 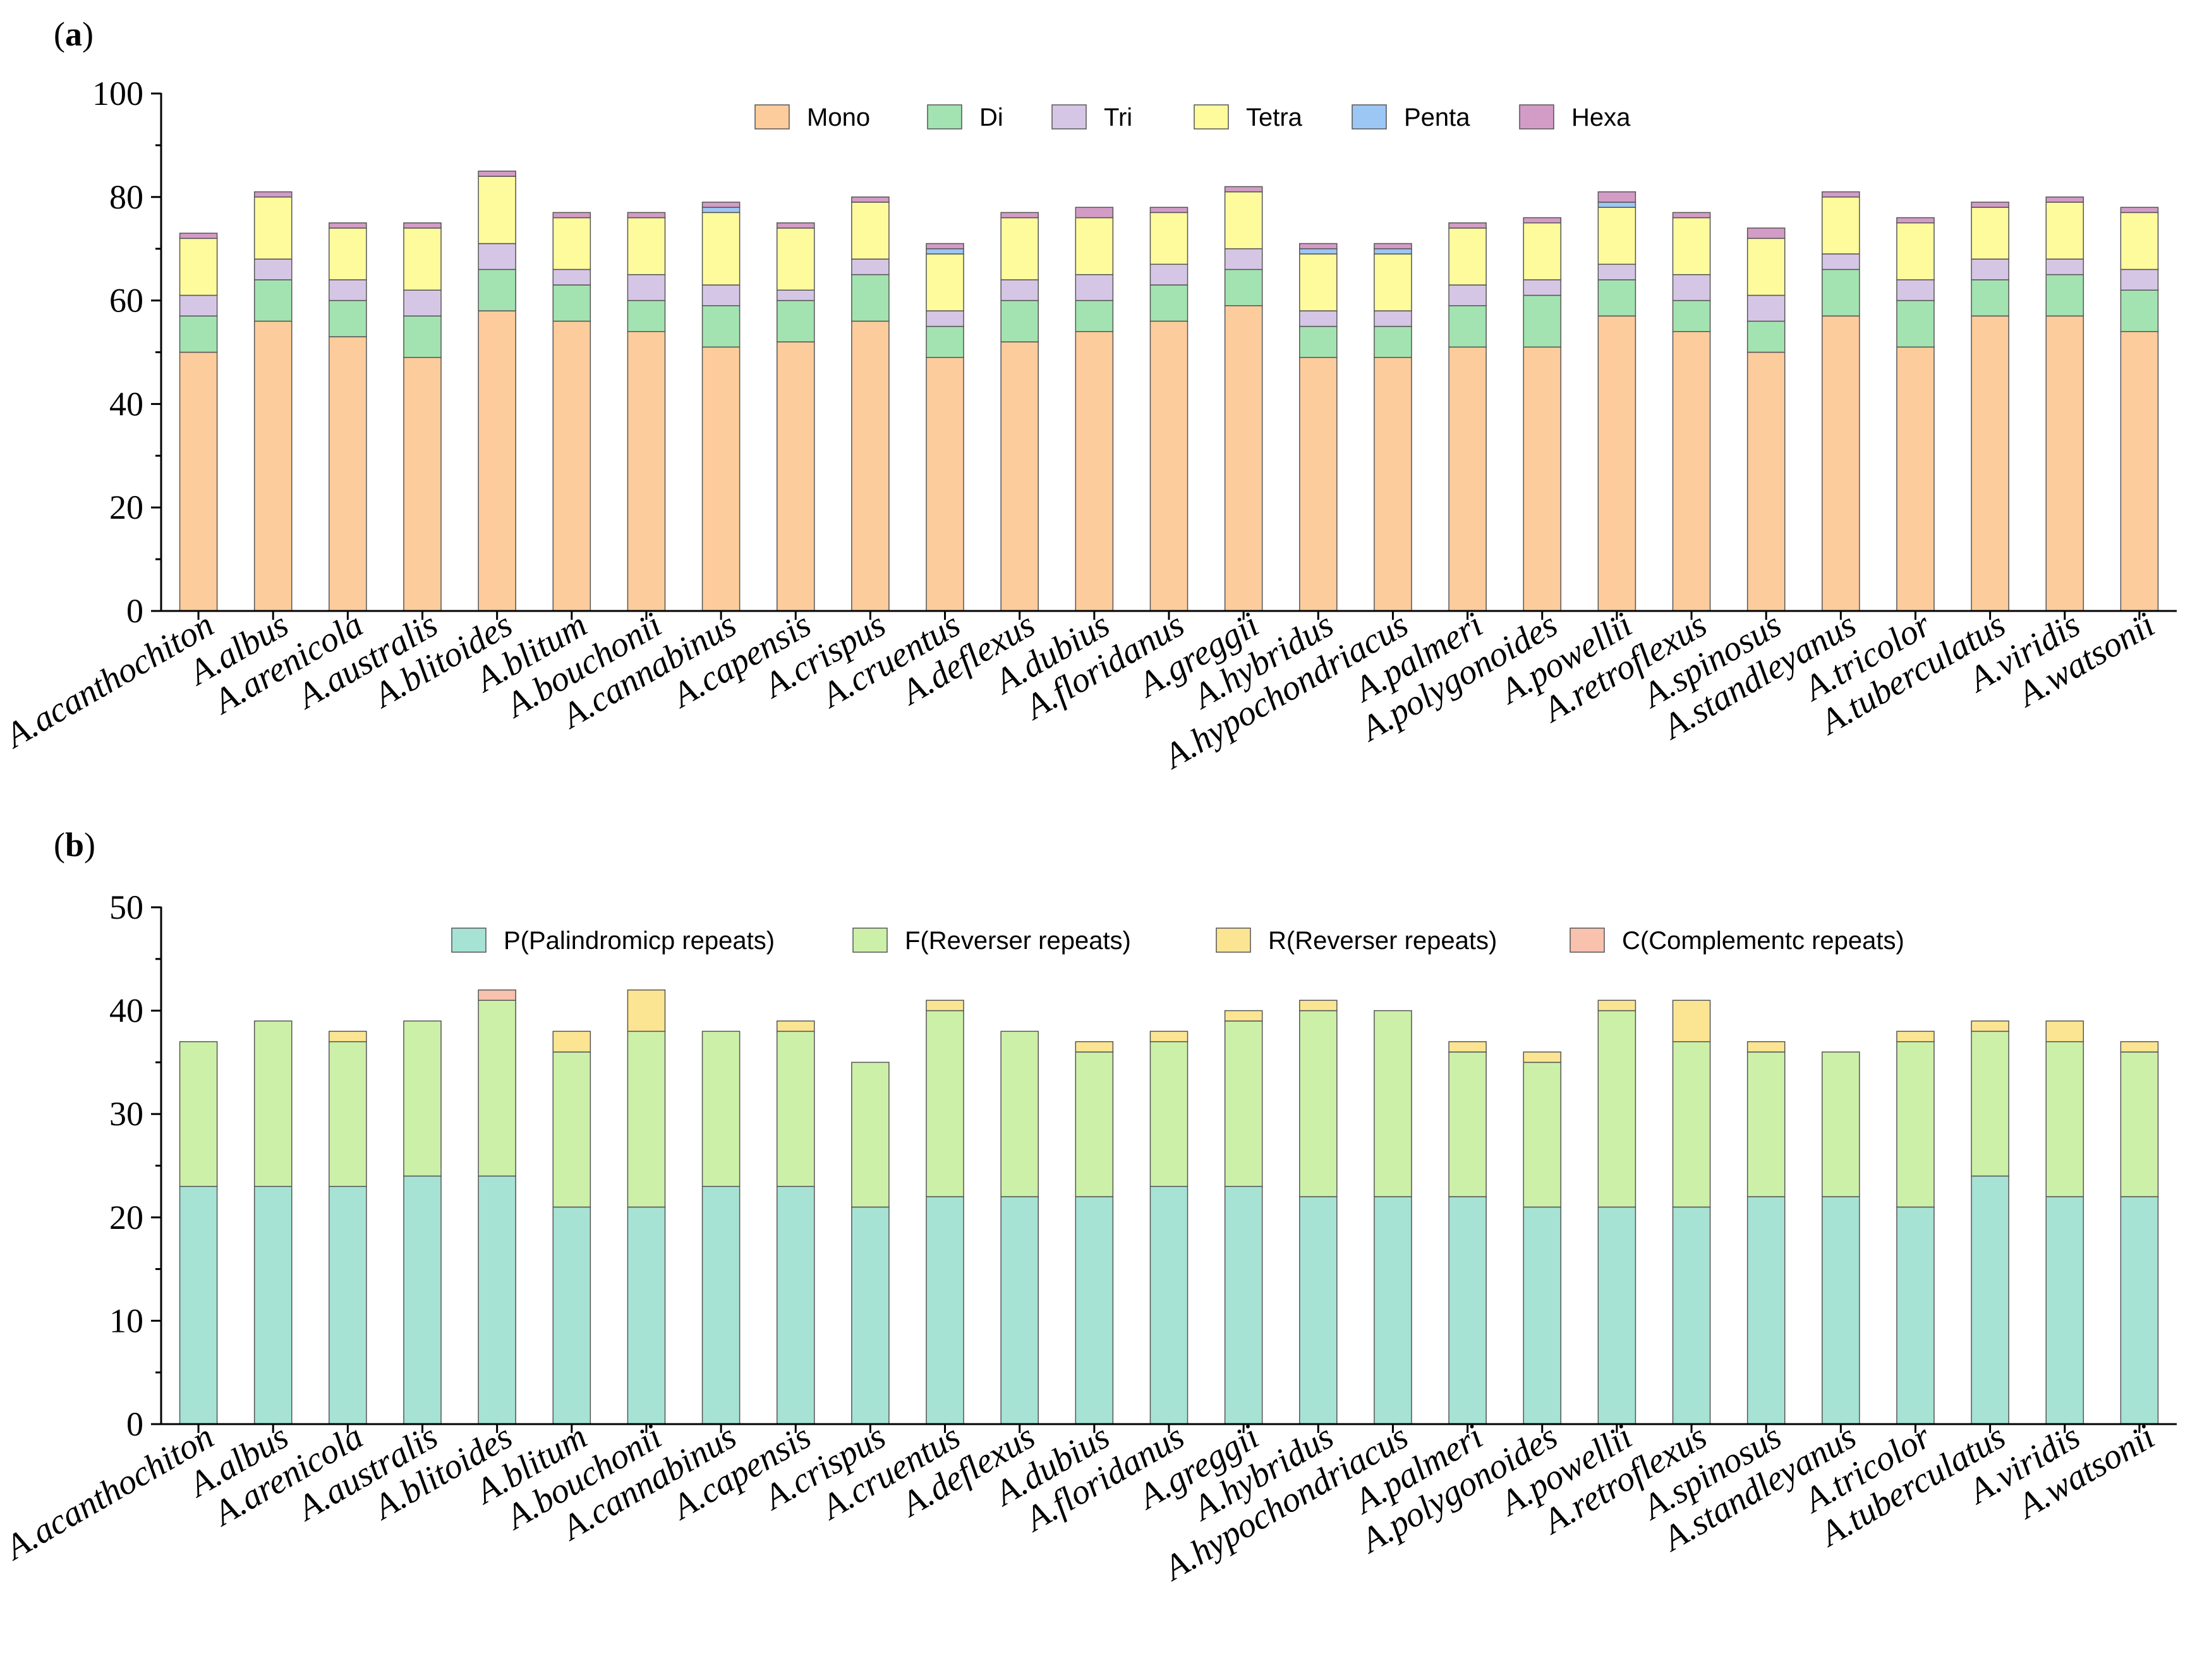 What do you see at coordinates (1019, 215) in the screenshot?
I see `bar-hexa-a-deflexus` at bounding box center [1019, 215].